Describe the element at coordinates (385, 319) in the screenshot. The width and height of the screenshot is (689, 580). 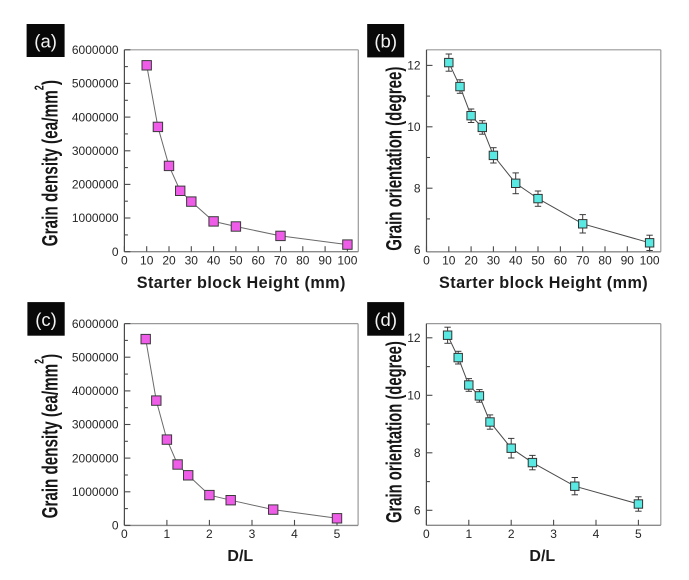
I see `svg-text: (d)` at that location.